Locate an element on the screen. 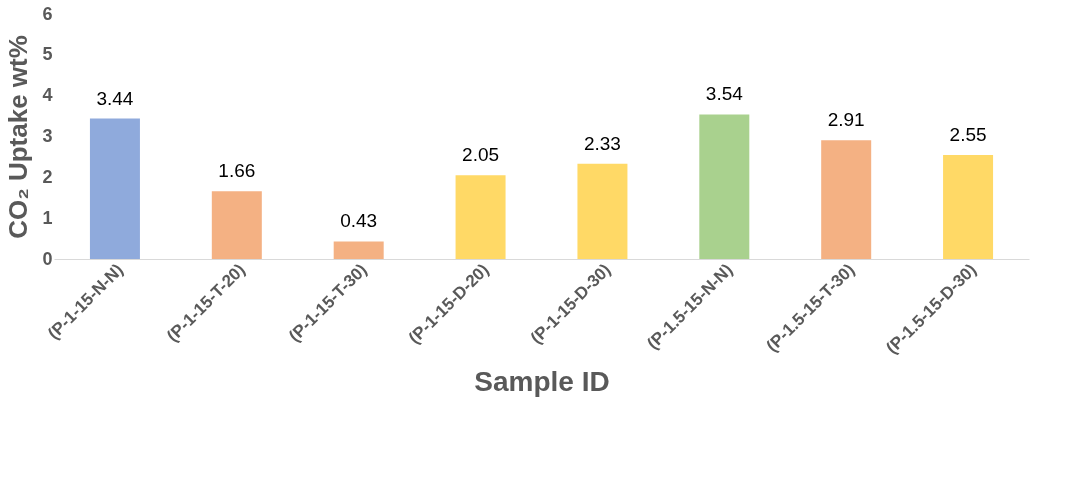  x-axis-title: Sample ID is located at coordinates (542, 381).